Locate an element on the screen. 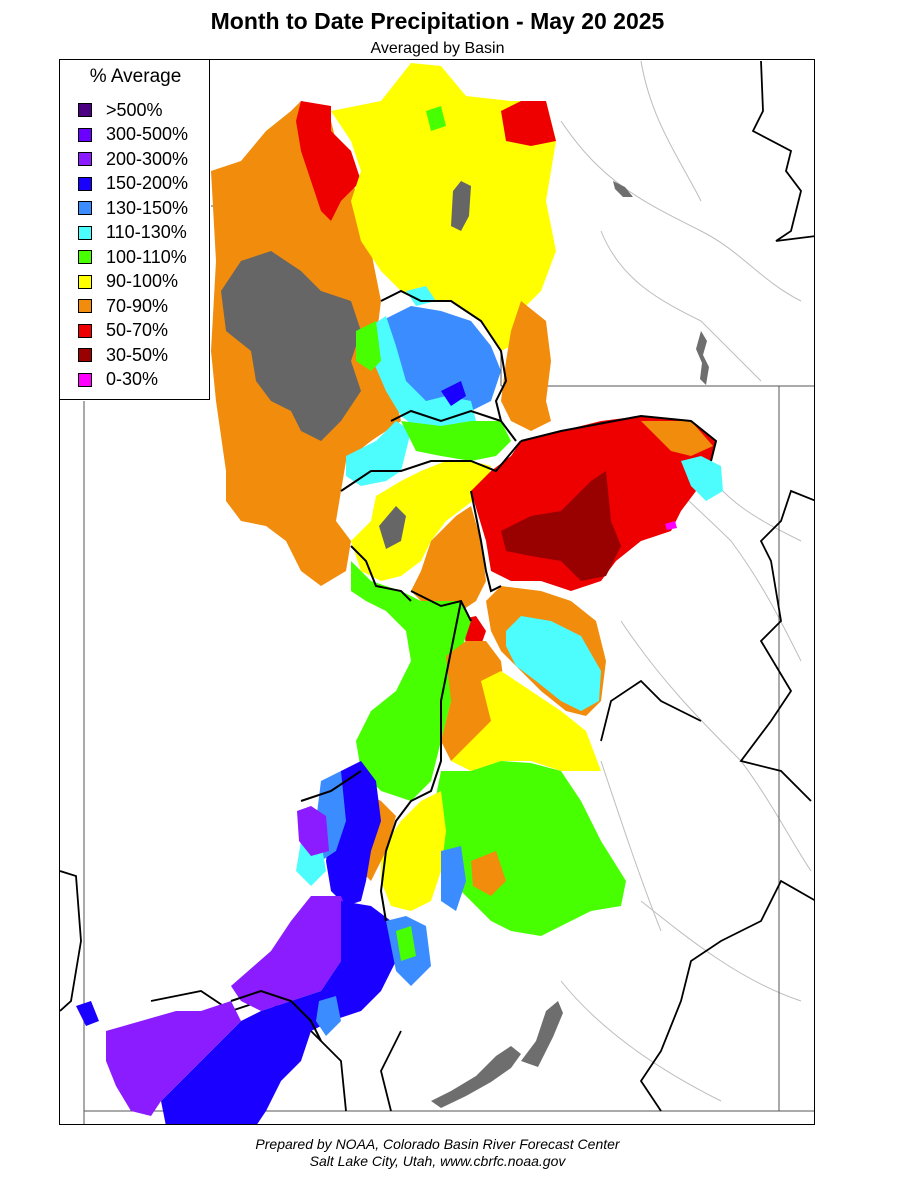 This screenshot has width=900, height=1200. basin-100-110-west is located at coordinates (368, 346).